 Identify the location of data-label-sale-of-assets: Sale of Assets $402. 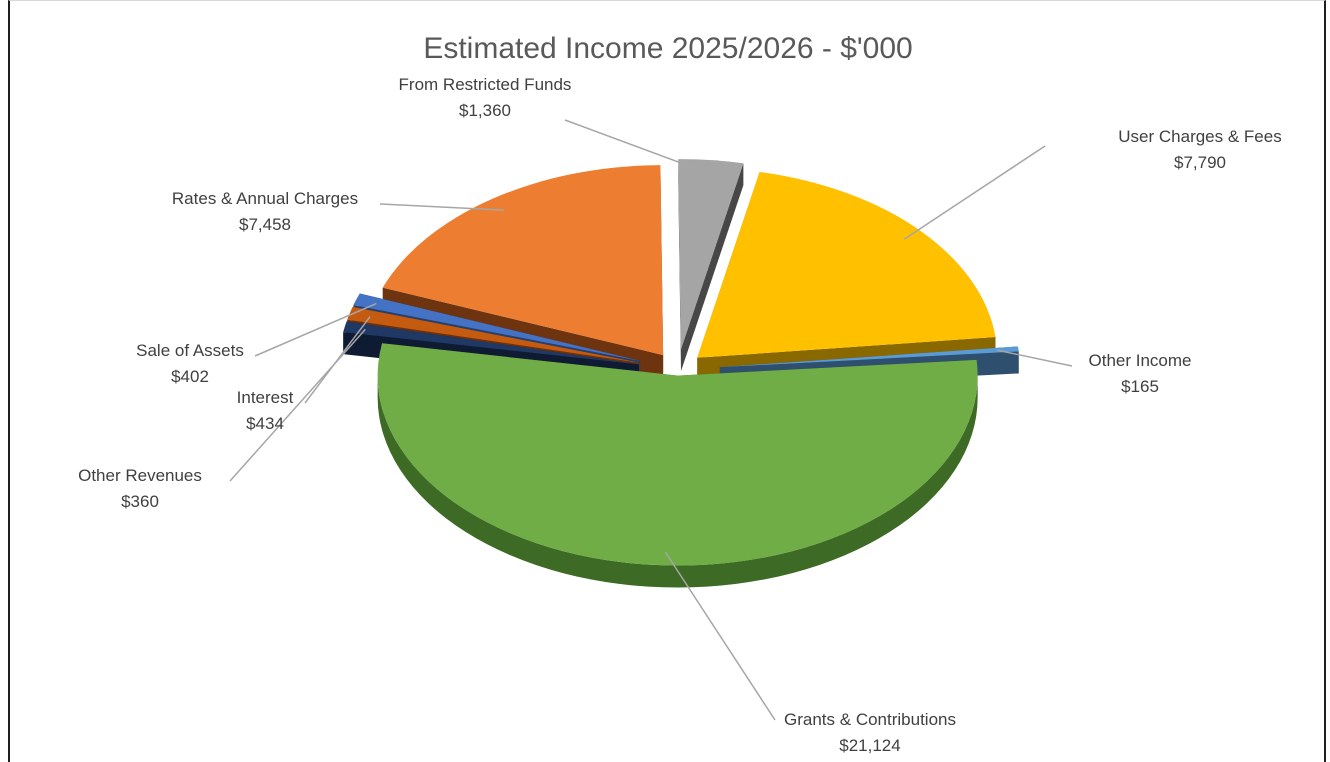
(190, 363).